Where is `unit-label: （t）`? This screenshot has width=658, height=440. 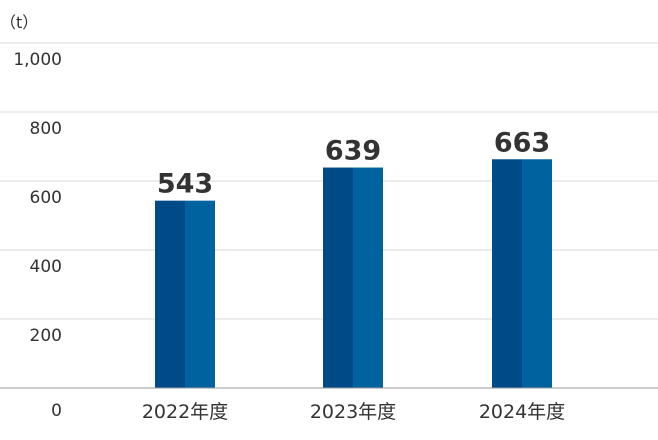 unit-label: （t） is located at coordinates (19, 22).